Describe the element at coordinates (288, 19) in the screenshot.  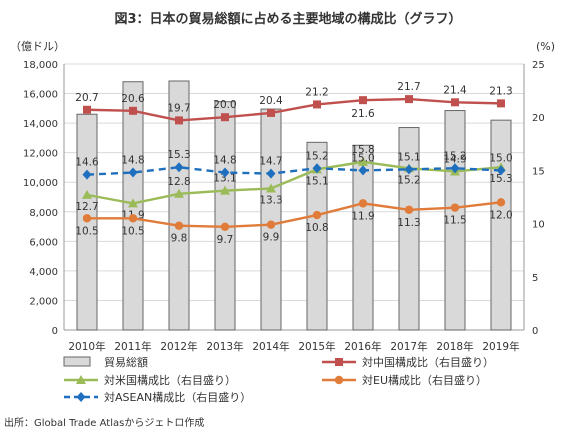
I see `chart-title: 図3：日本の貿易総額に占める主要地域の構成比（グラフ）` at that location.